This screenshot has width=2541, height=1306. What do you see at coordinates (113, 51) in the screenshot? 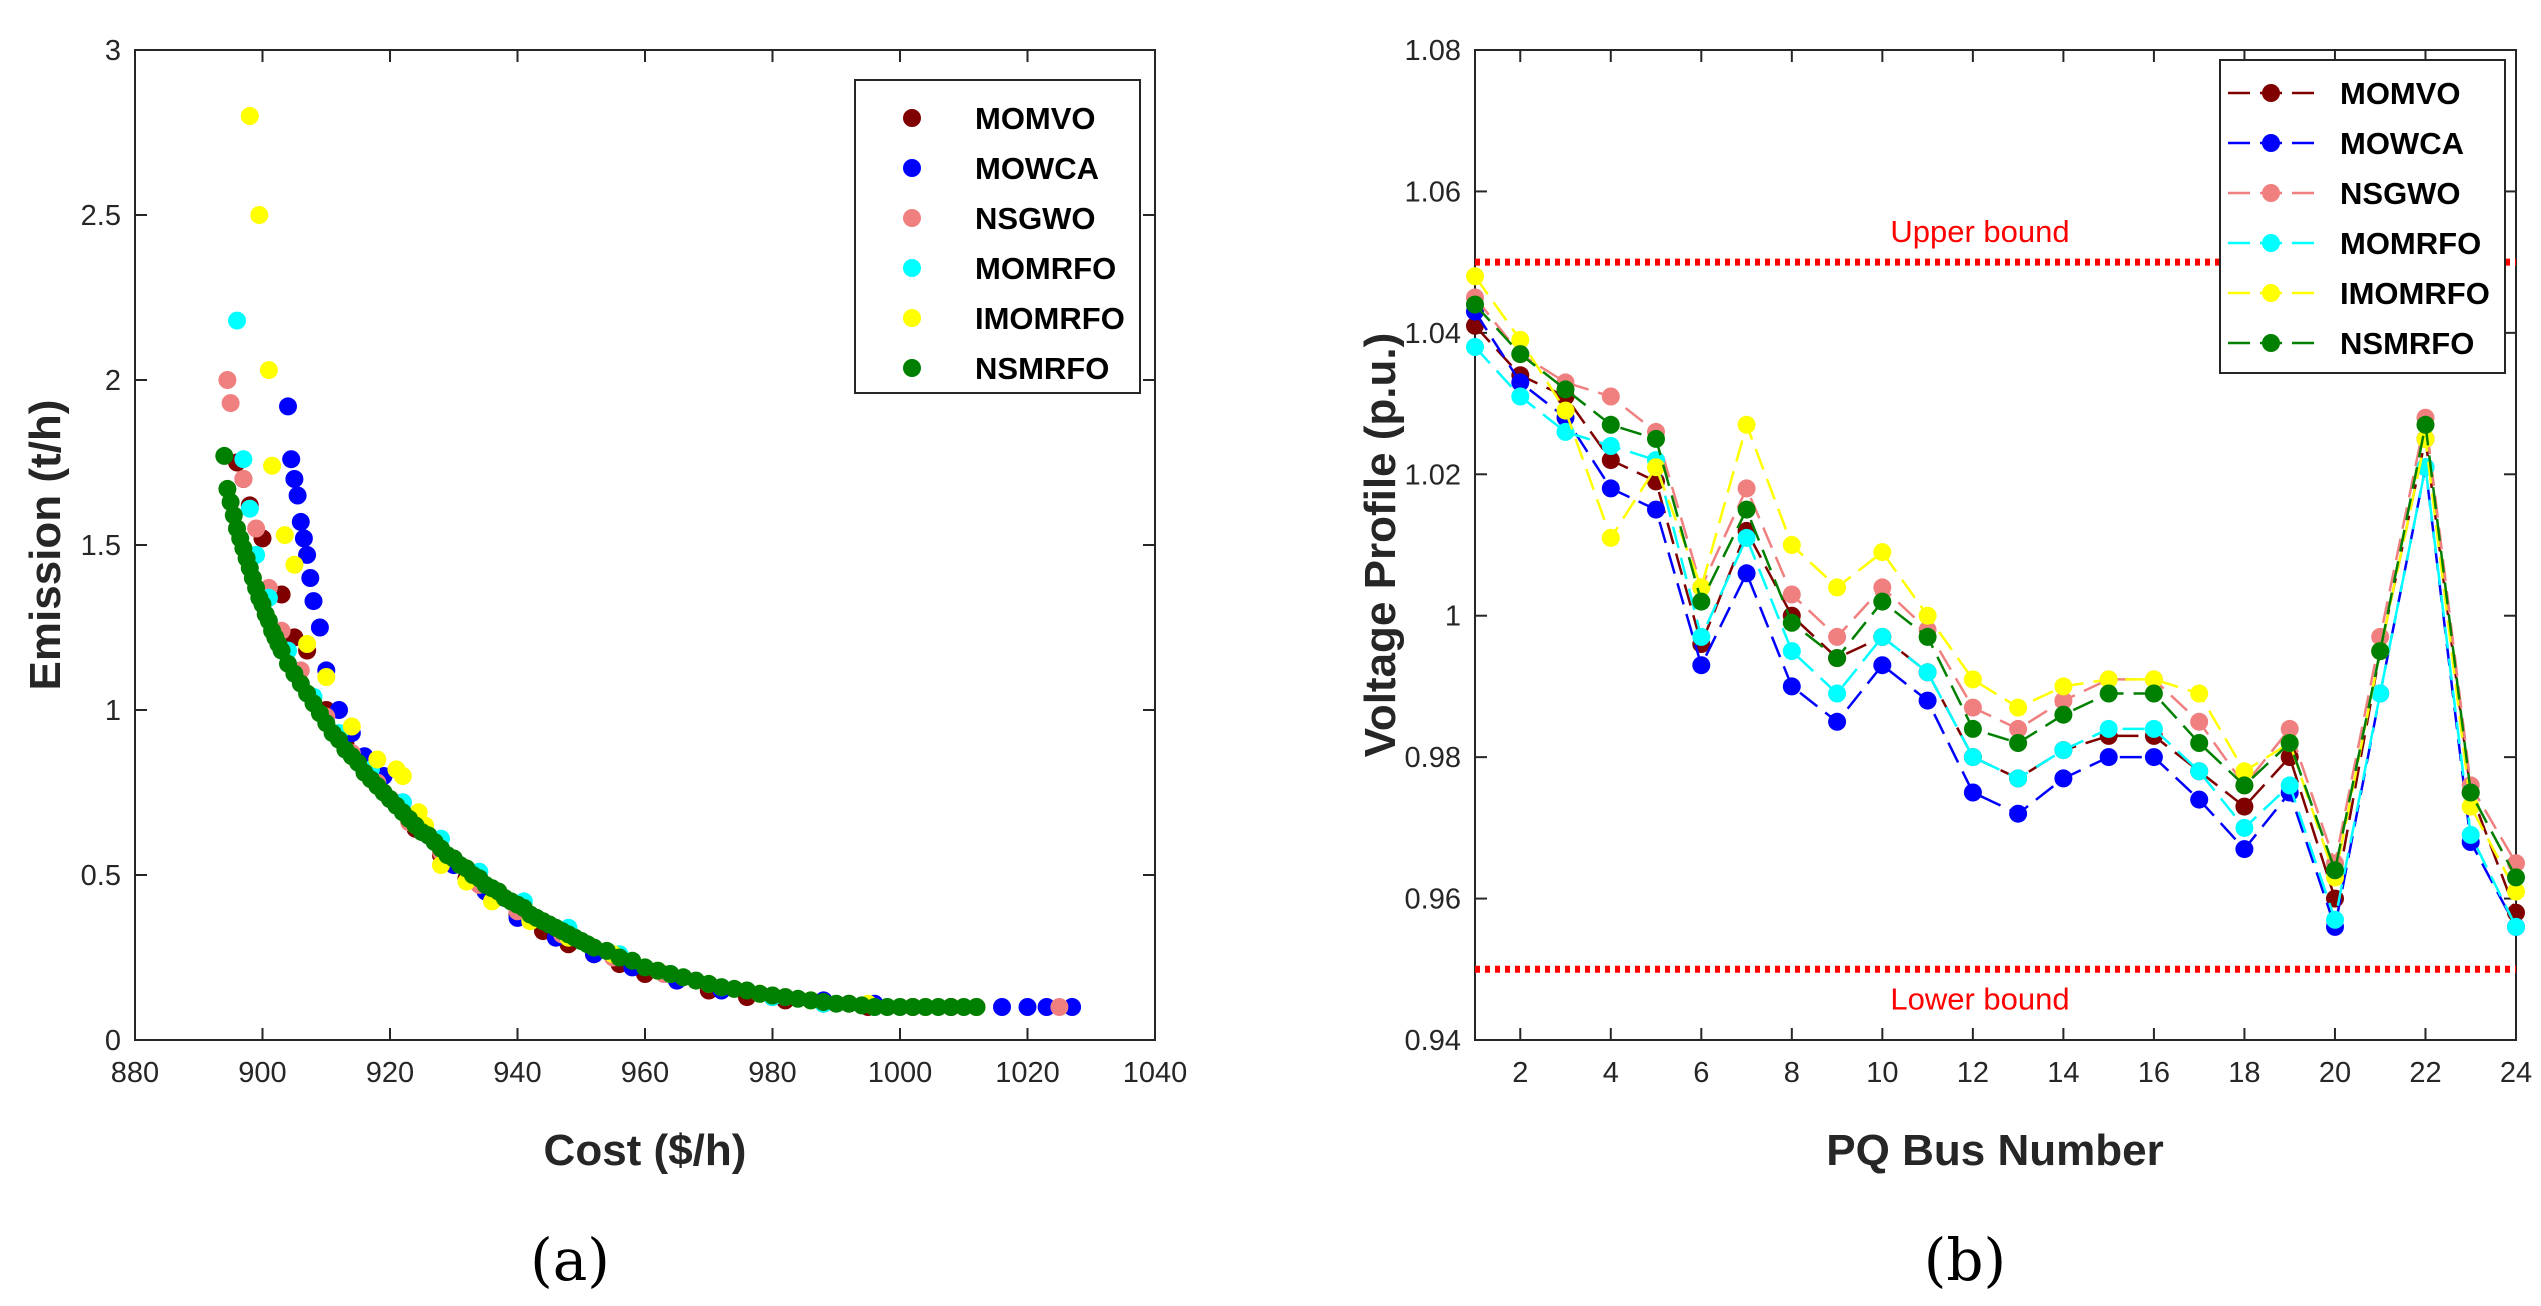
I see `chart-a-y-tick-label: 3` at bounding box center [113, 51].